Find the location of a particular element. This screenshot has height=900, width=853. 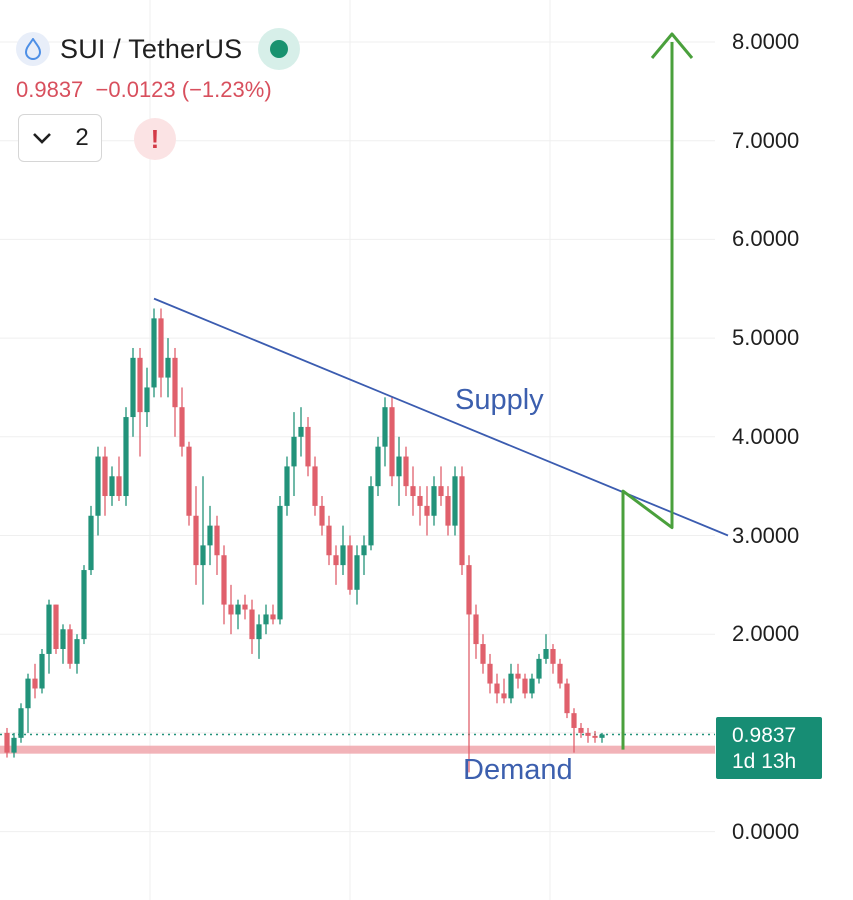

symbol-row: SUI / TetherUS is located at coordinates (158, 49).